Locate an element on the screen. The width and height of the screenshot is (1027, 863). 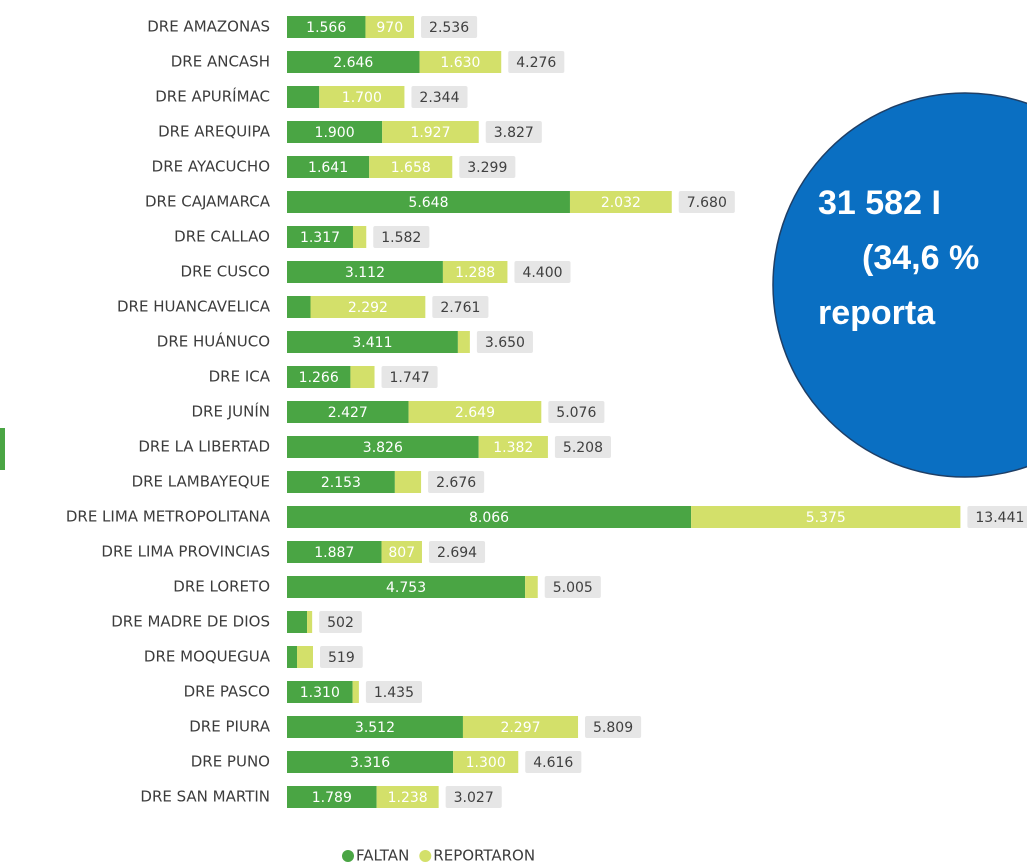
total-label: 4.400 is located at coordinates (542, 273).